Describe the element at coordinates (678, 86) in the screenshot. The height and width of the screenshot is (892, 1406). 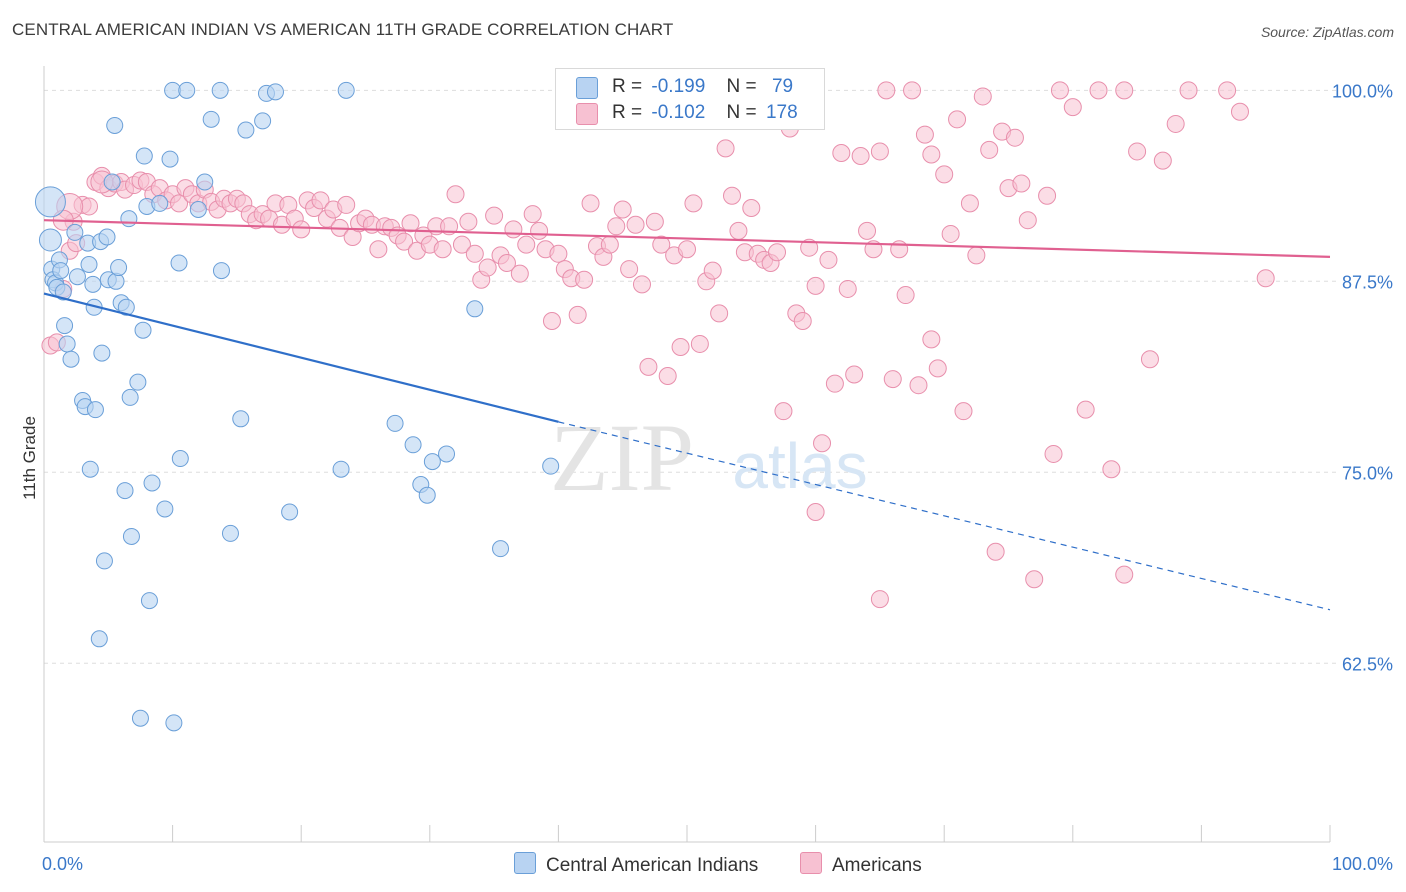
I see `legend-r-value-blue: -0.199` at that location.